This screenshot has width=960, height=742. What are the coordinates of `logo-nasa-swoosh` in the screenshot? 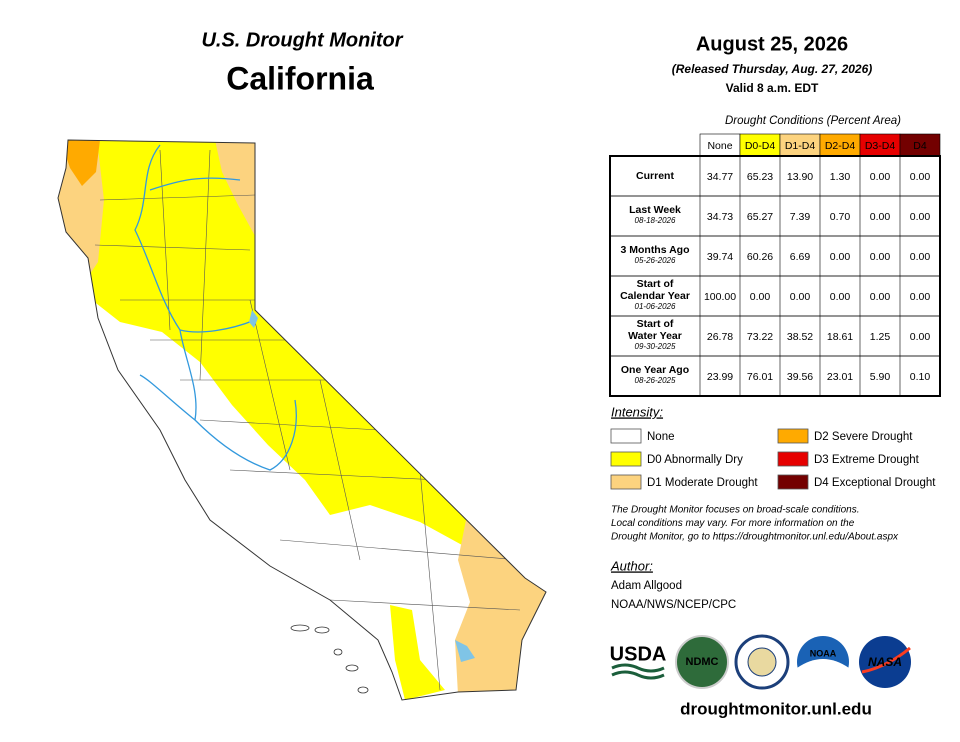 It's located at (886, 660).